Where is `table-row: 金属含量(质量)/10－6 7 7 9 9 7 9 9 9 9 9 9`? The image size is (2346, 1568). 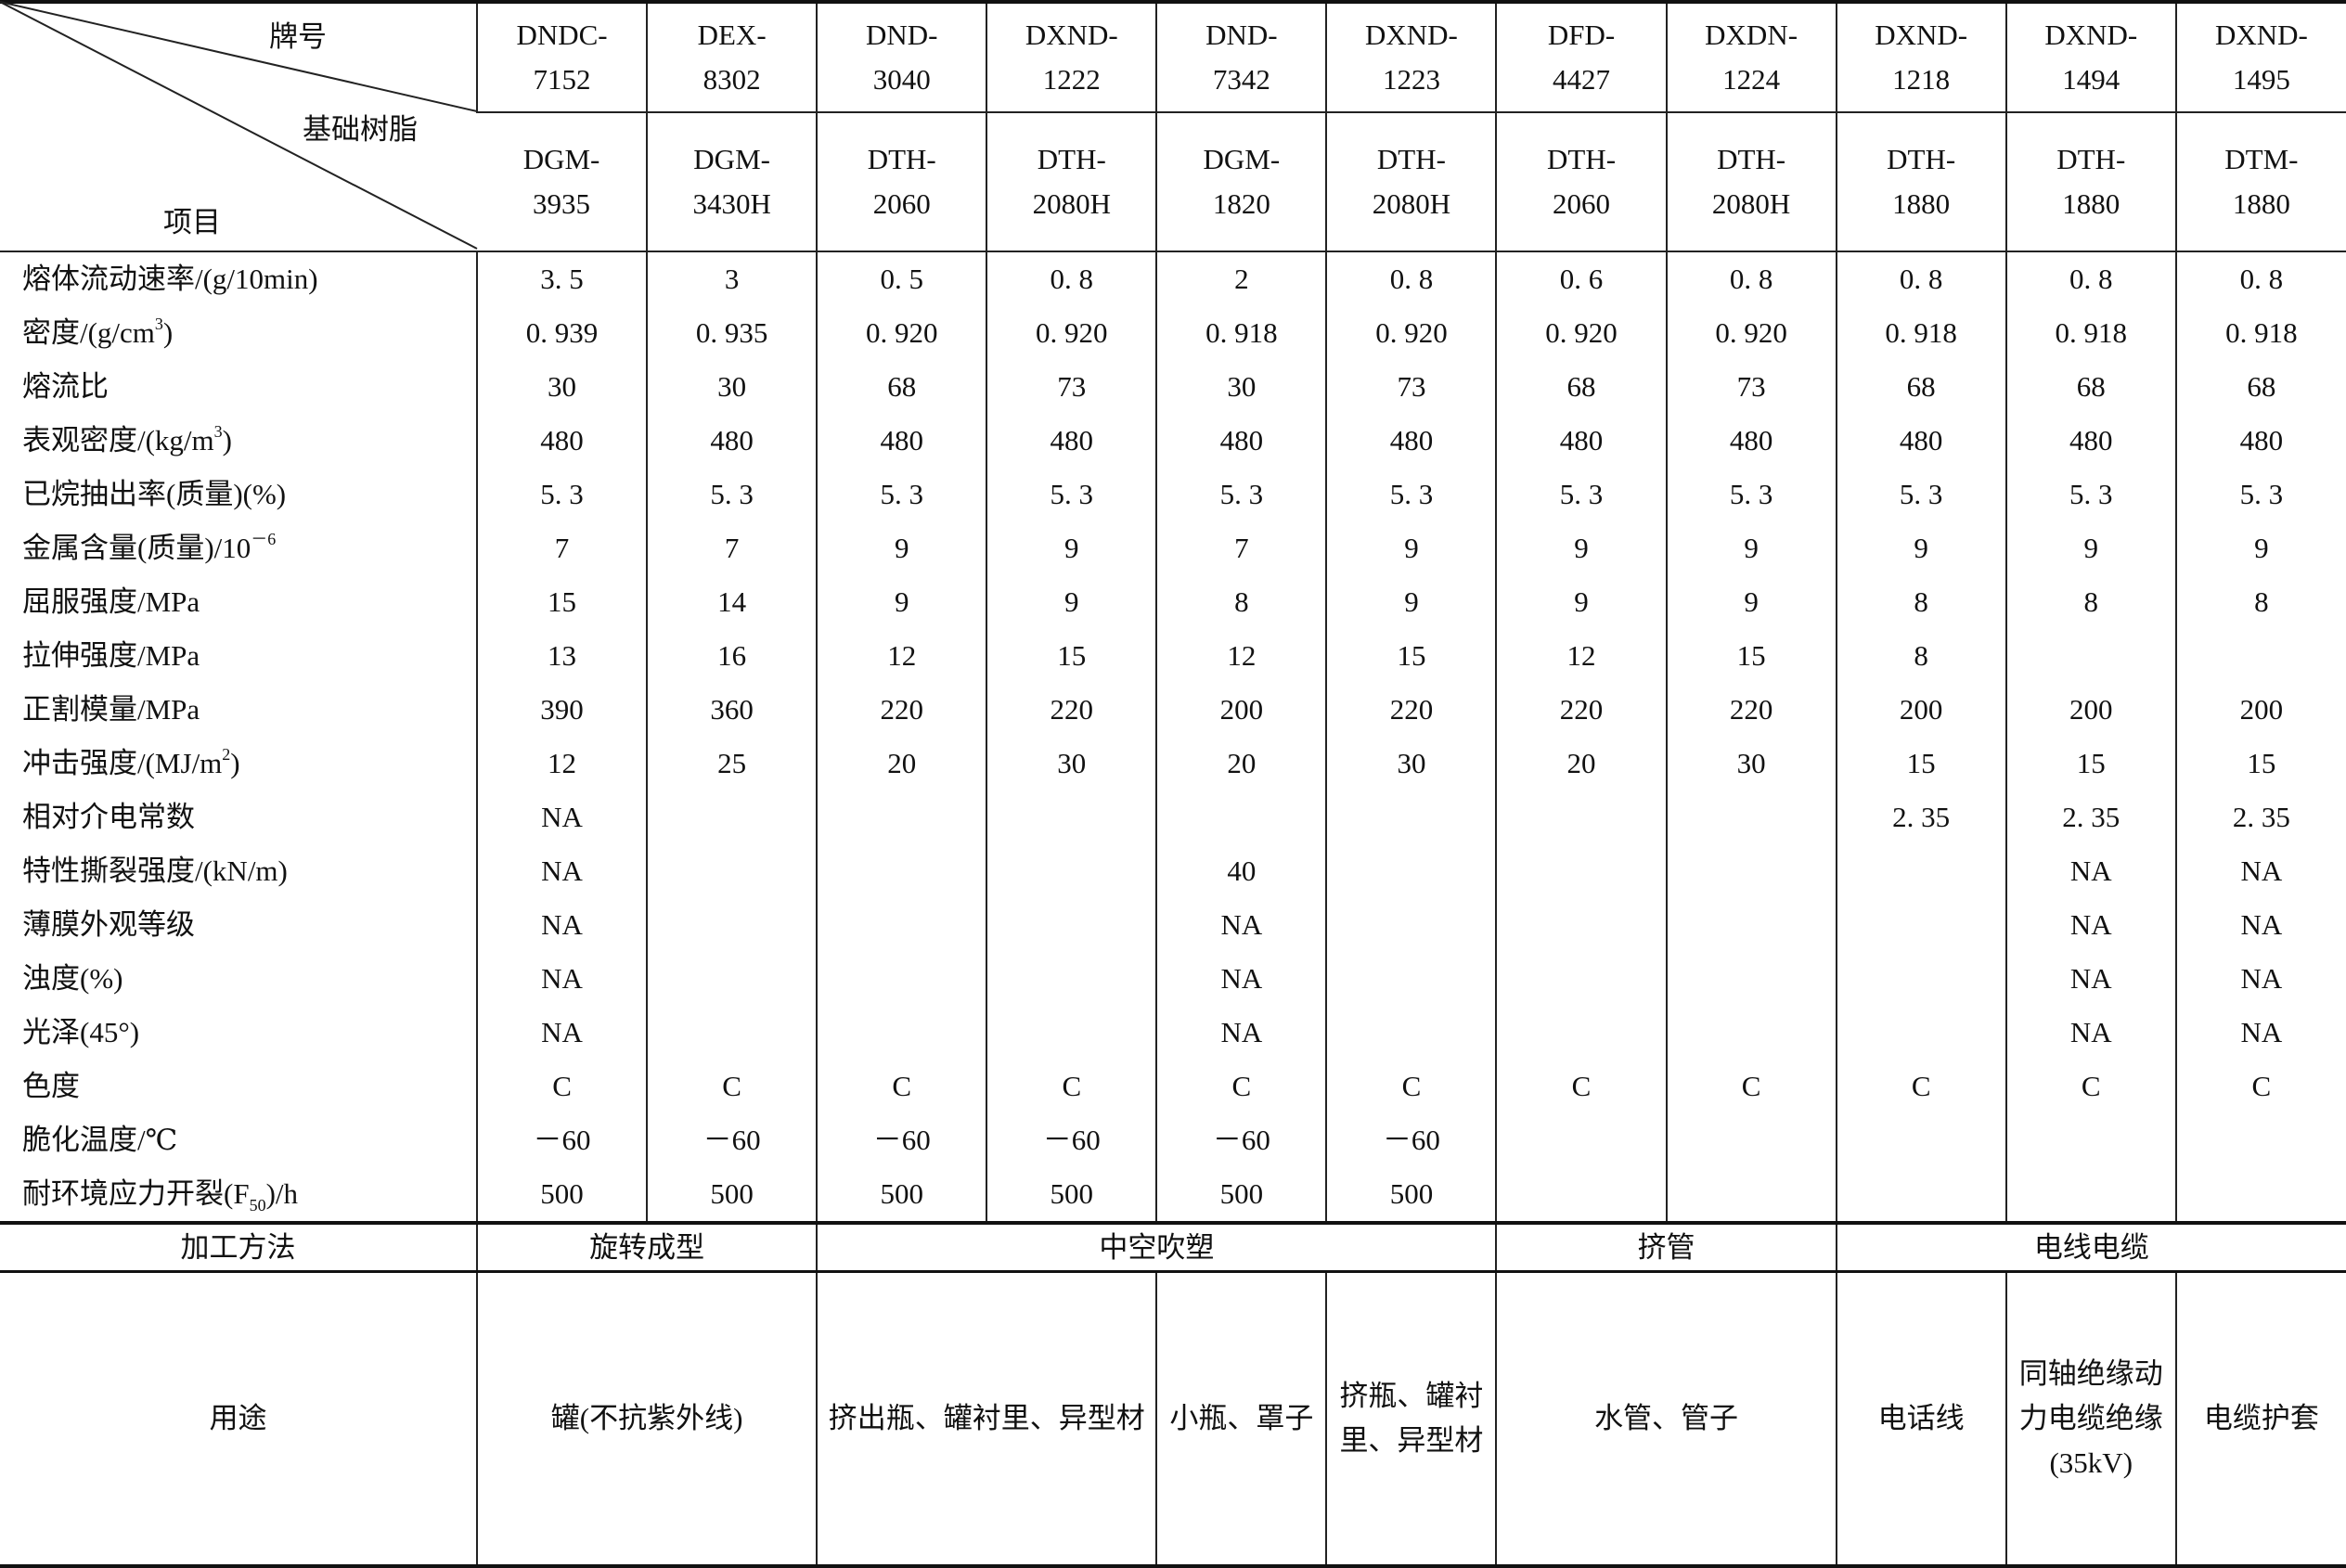 table-row: 金属含量(质量)/10－6 7 7 9 9 7 9 9 9 9 9 9 is located at coordinates (1173, 548).